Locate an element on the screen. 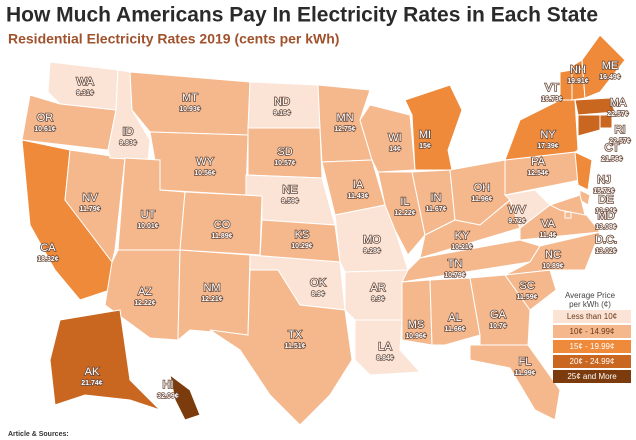 This screenshot has width=636, height=440. state-abbr: WV is located at coordinates (517, 210).